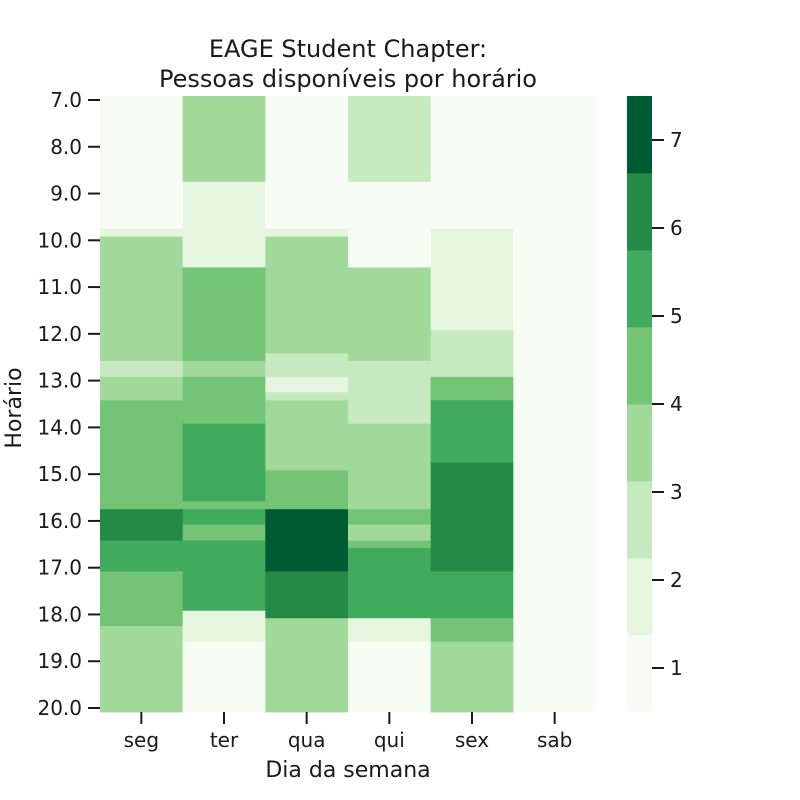 The width and height of the screenshot is (800, 800). Describe the element at coordinates (676, 404) in the screenshot. I see `colorbar-tick-label: 4` at that location.